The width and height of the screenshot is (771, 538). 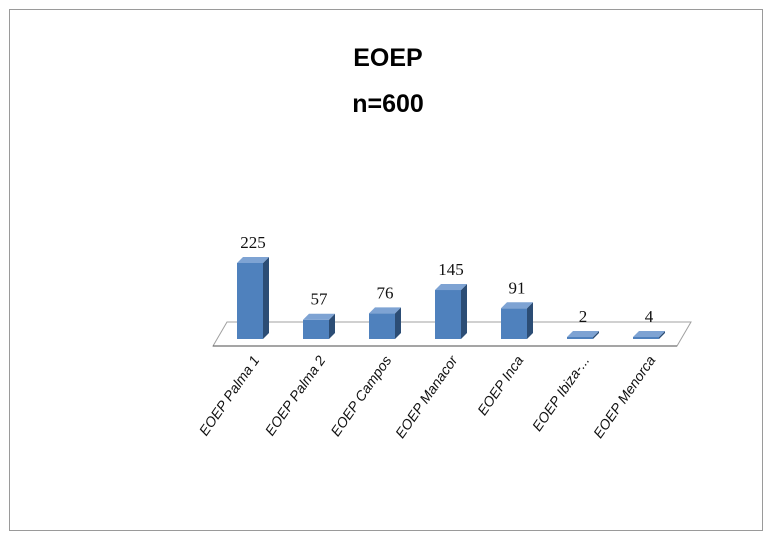 What do you see at coordinates (387, 58) in the screenshot?
I see `chart-title: EOEP` at bounding box center [387, 58].